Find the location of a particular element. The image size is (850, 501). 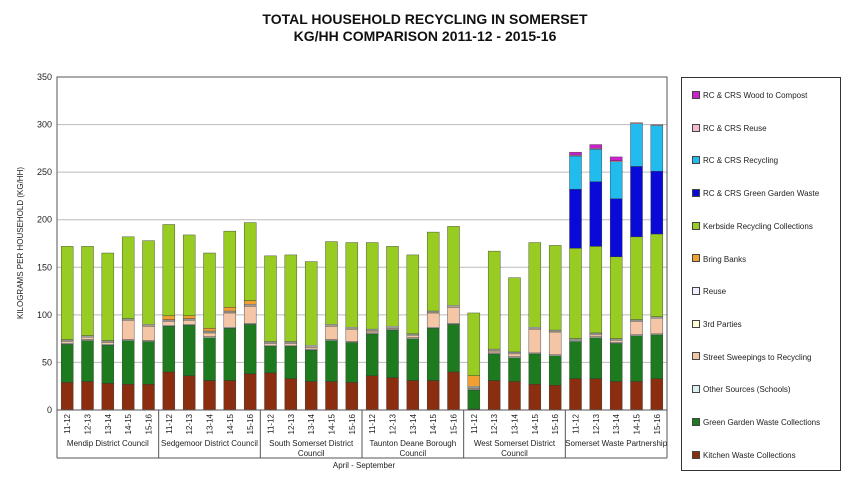

legend-item: Kerbside Recycling Collections is located at coordinates (752, 226).